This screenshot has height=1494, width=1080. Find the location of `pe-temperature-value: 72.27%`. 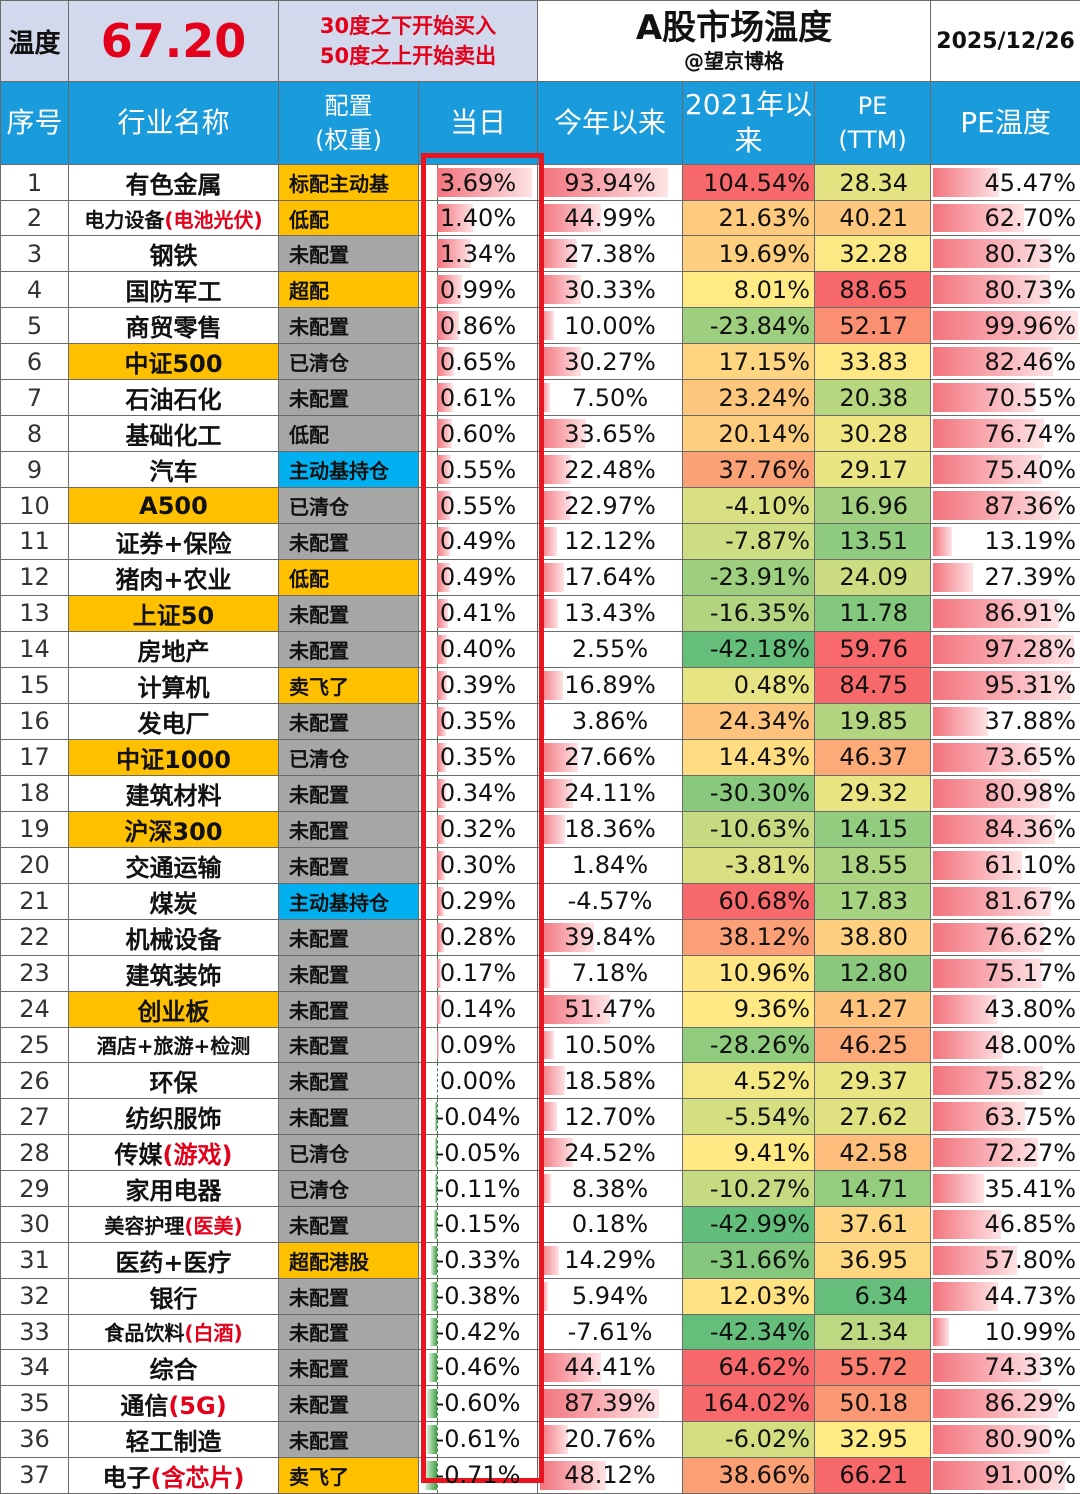

pe-temperature-value: 72.27% is located at coordinates (1005, 1153).